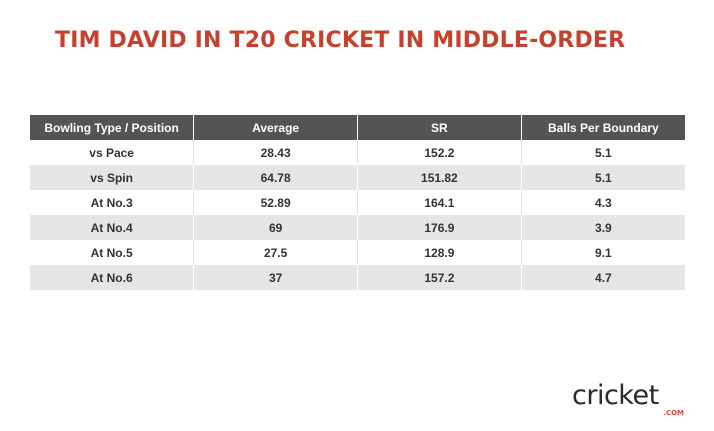 The width and height of the screenshot is (714, 431). Describe the element at coordinates (275, 202) in the screenshot. I see `table-cell: 52.89` at that location.